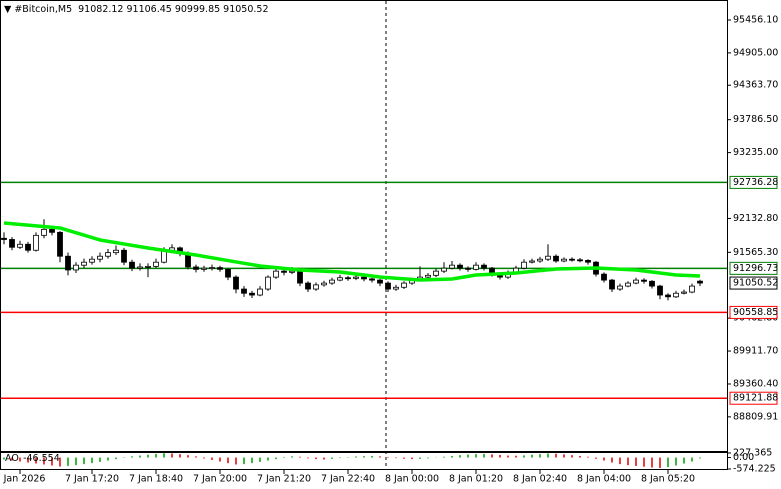 This screenshot has height=489, width=781. I want to click on current-price-box, so click(753, 283).